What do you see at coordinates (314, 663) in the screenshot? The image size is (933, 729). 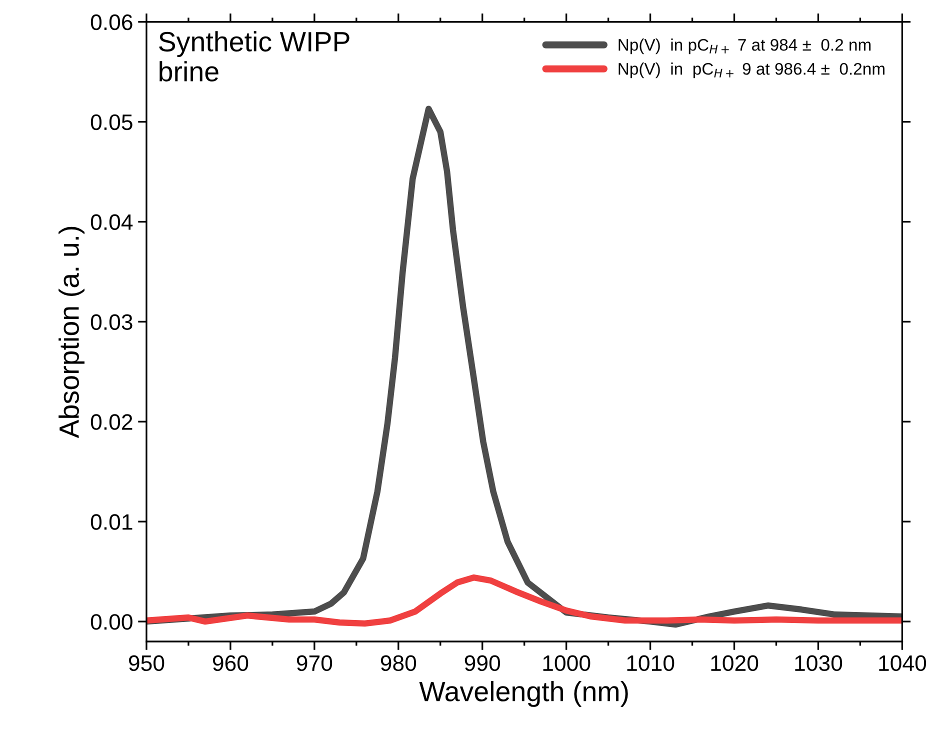 I see `x-tick-label: 970` at bounding box center [314, 663].